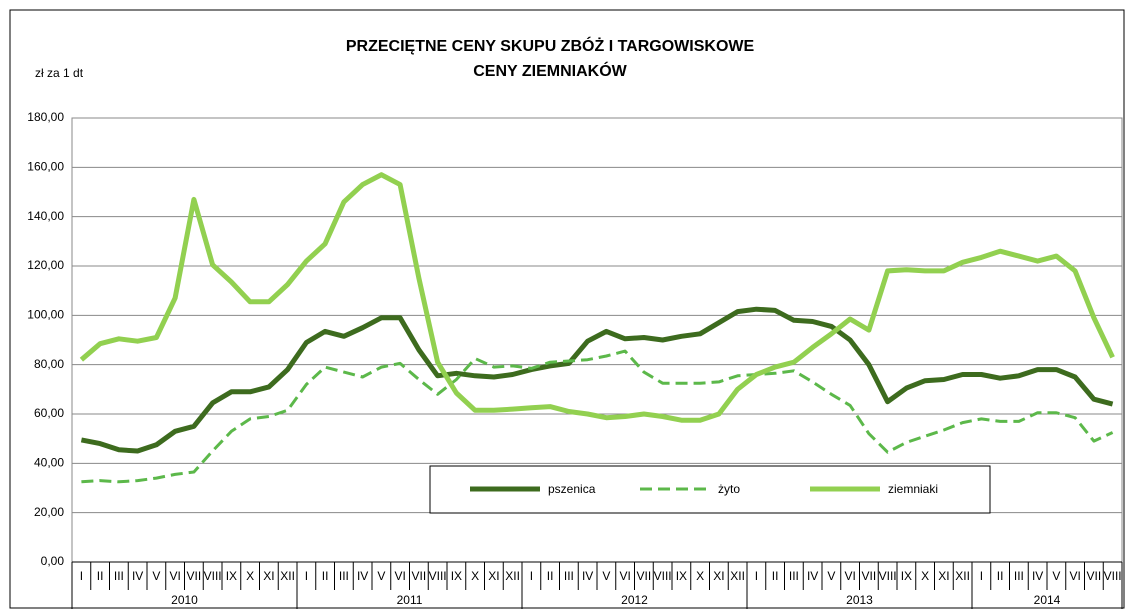  What do you see at coordinates (45, 167) in the screenshot?
I see `y-tick-label: 160,00` at bounding box center [45, 167].